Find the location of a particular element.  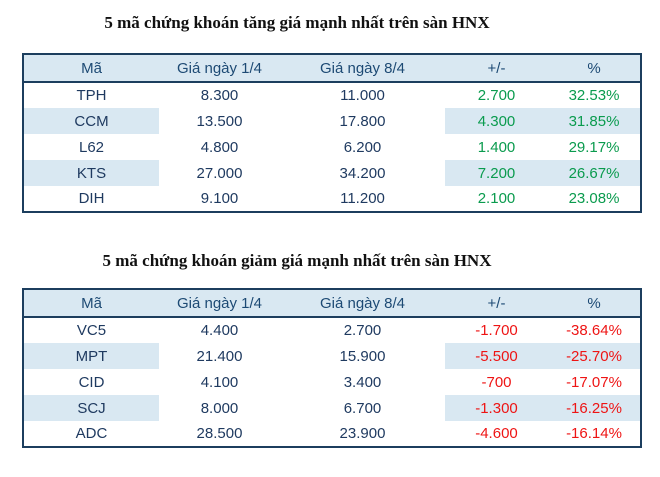

stock-code-cell: VC5 is located at coordinates (91, 330).